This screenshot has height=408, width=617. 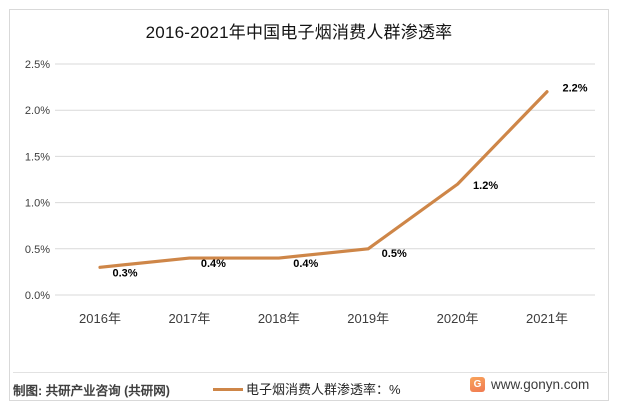 What do you see at coordinates (394, 254) in the screenshot?
I see `data-label: 0.5%` at bounding box center [394, 254].